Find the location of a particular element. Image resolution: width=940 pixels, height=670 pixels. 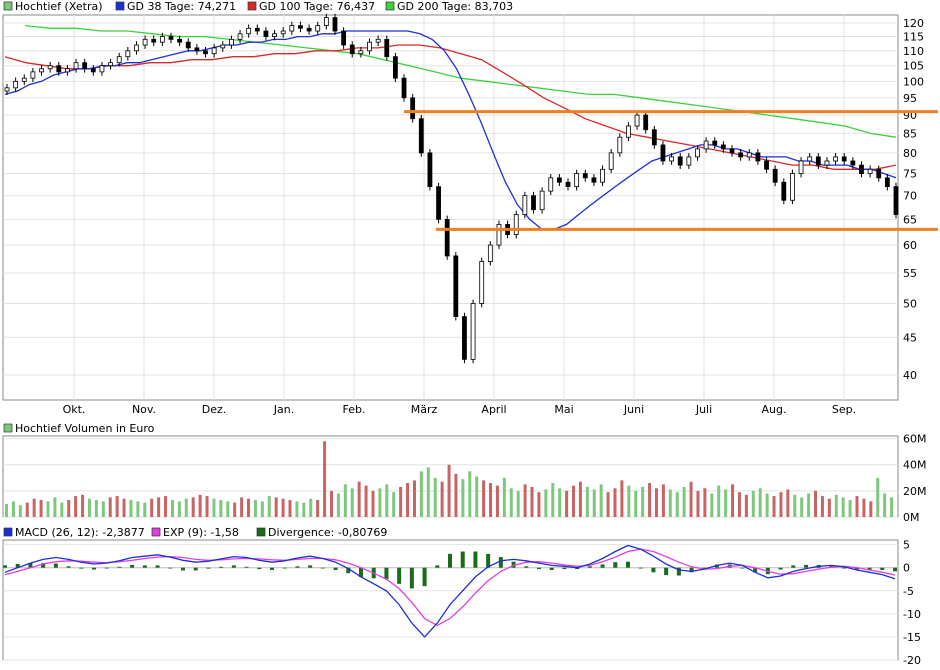

price-x-tick-0: Okt. is located at coordinates (74, 409).